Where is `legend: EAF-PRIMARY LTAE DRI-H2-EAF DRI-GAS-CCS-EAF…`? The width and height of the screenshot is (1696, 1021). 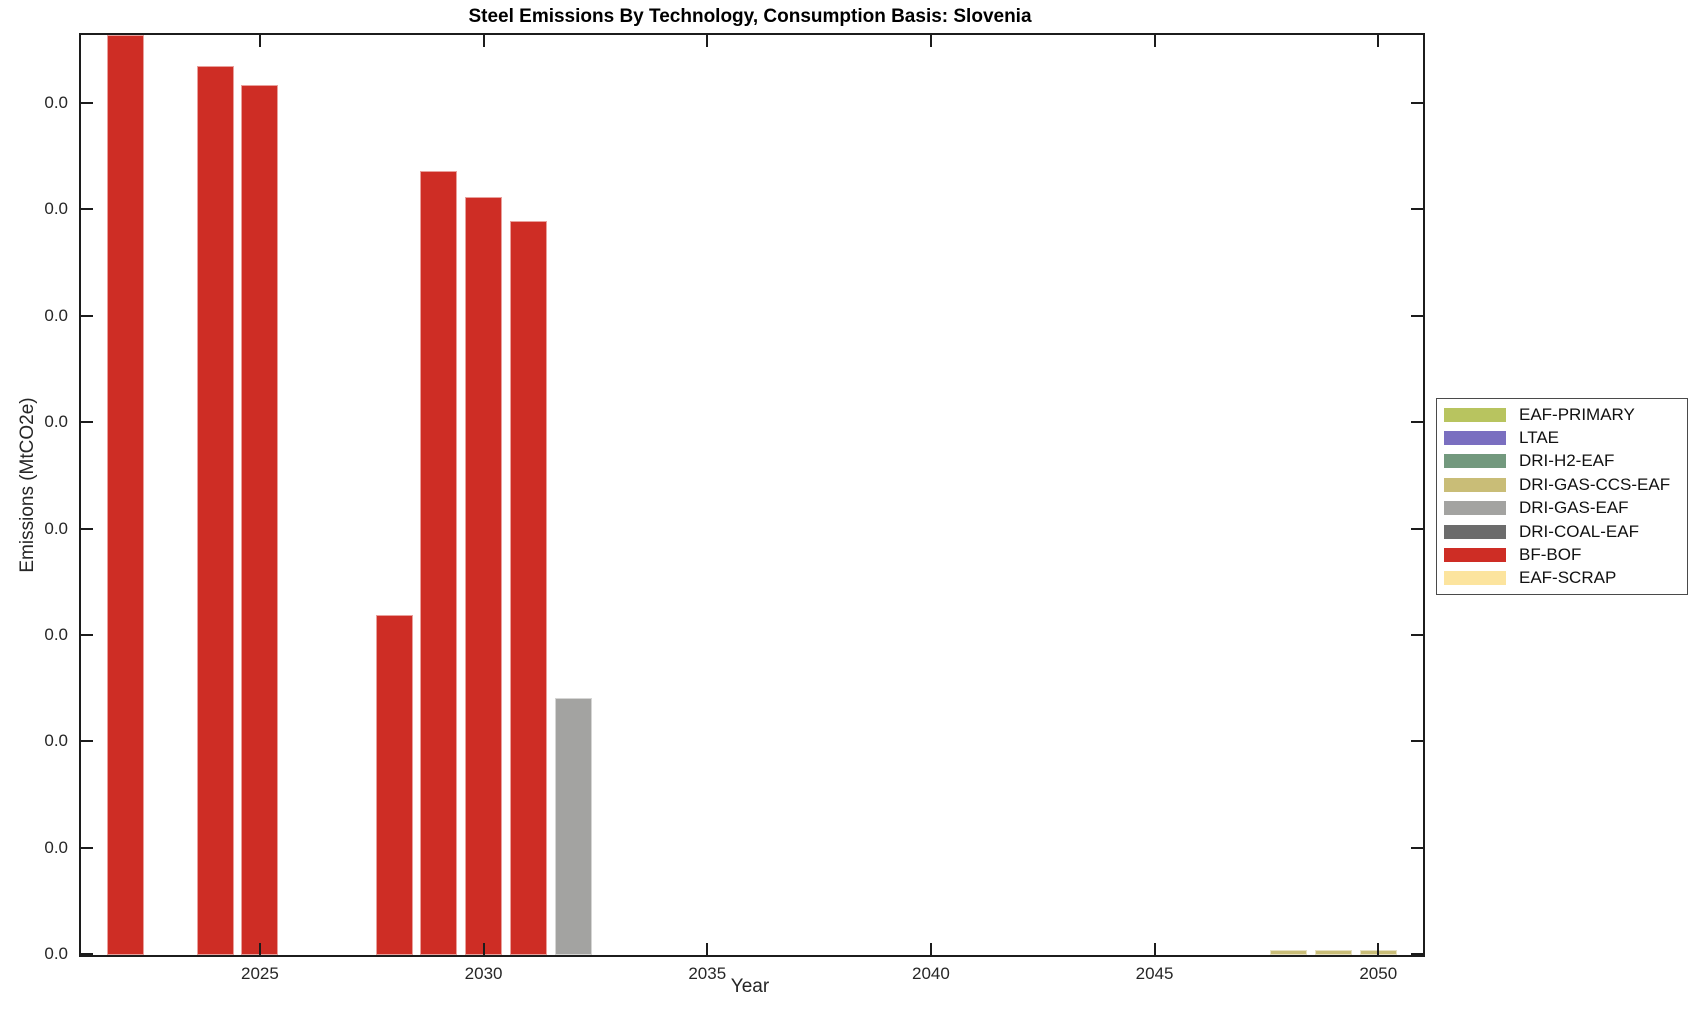 legend: EAF-PRIMARY LTAE DRI-H2-EAF DRI-GAS-CCS-EAF… is located at coordinates (1562, 496).